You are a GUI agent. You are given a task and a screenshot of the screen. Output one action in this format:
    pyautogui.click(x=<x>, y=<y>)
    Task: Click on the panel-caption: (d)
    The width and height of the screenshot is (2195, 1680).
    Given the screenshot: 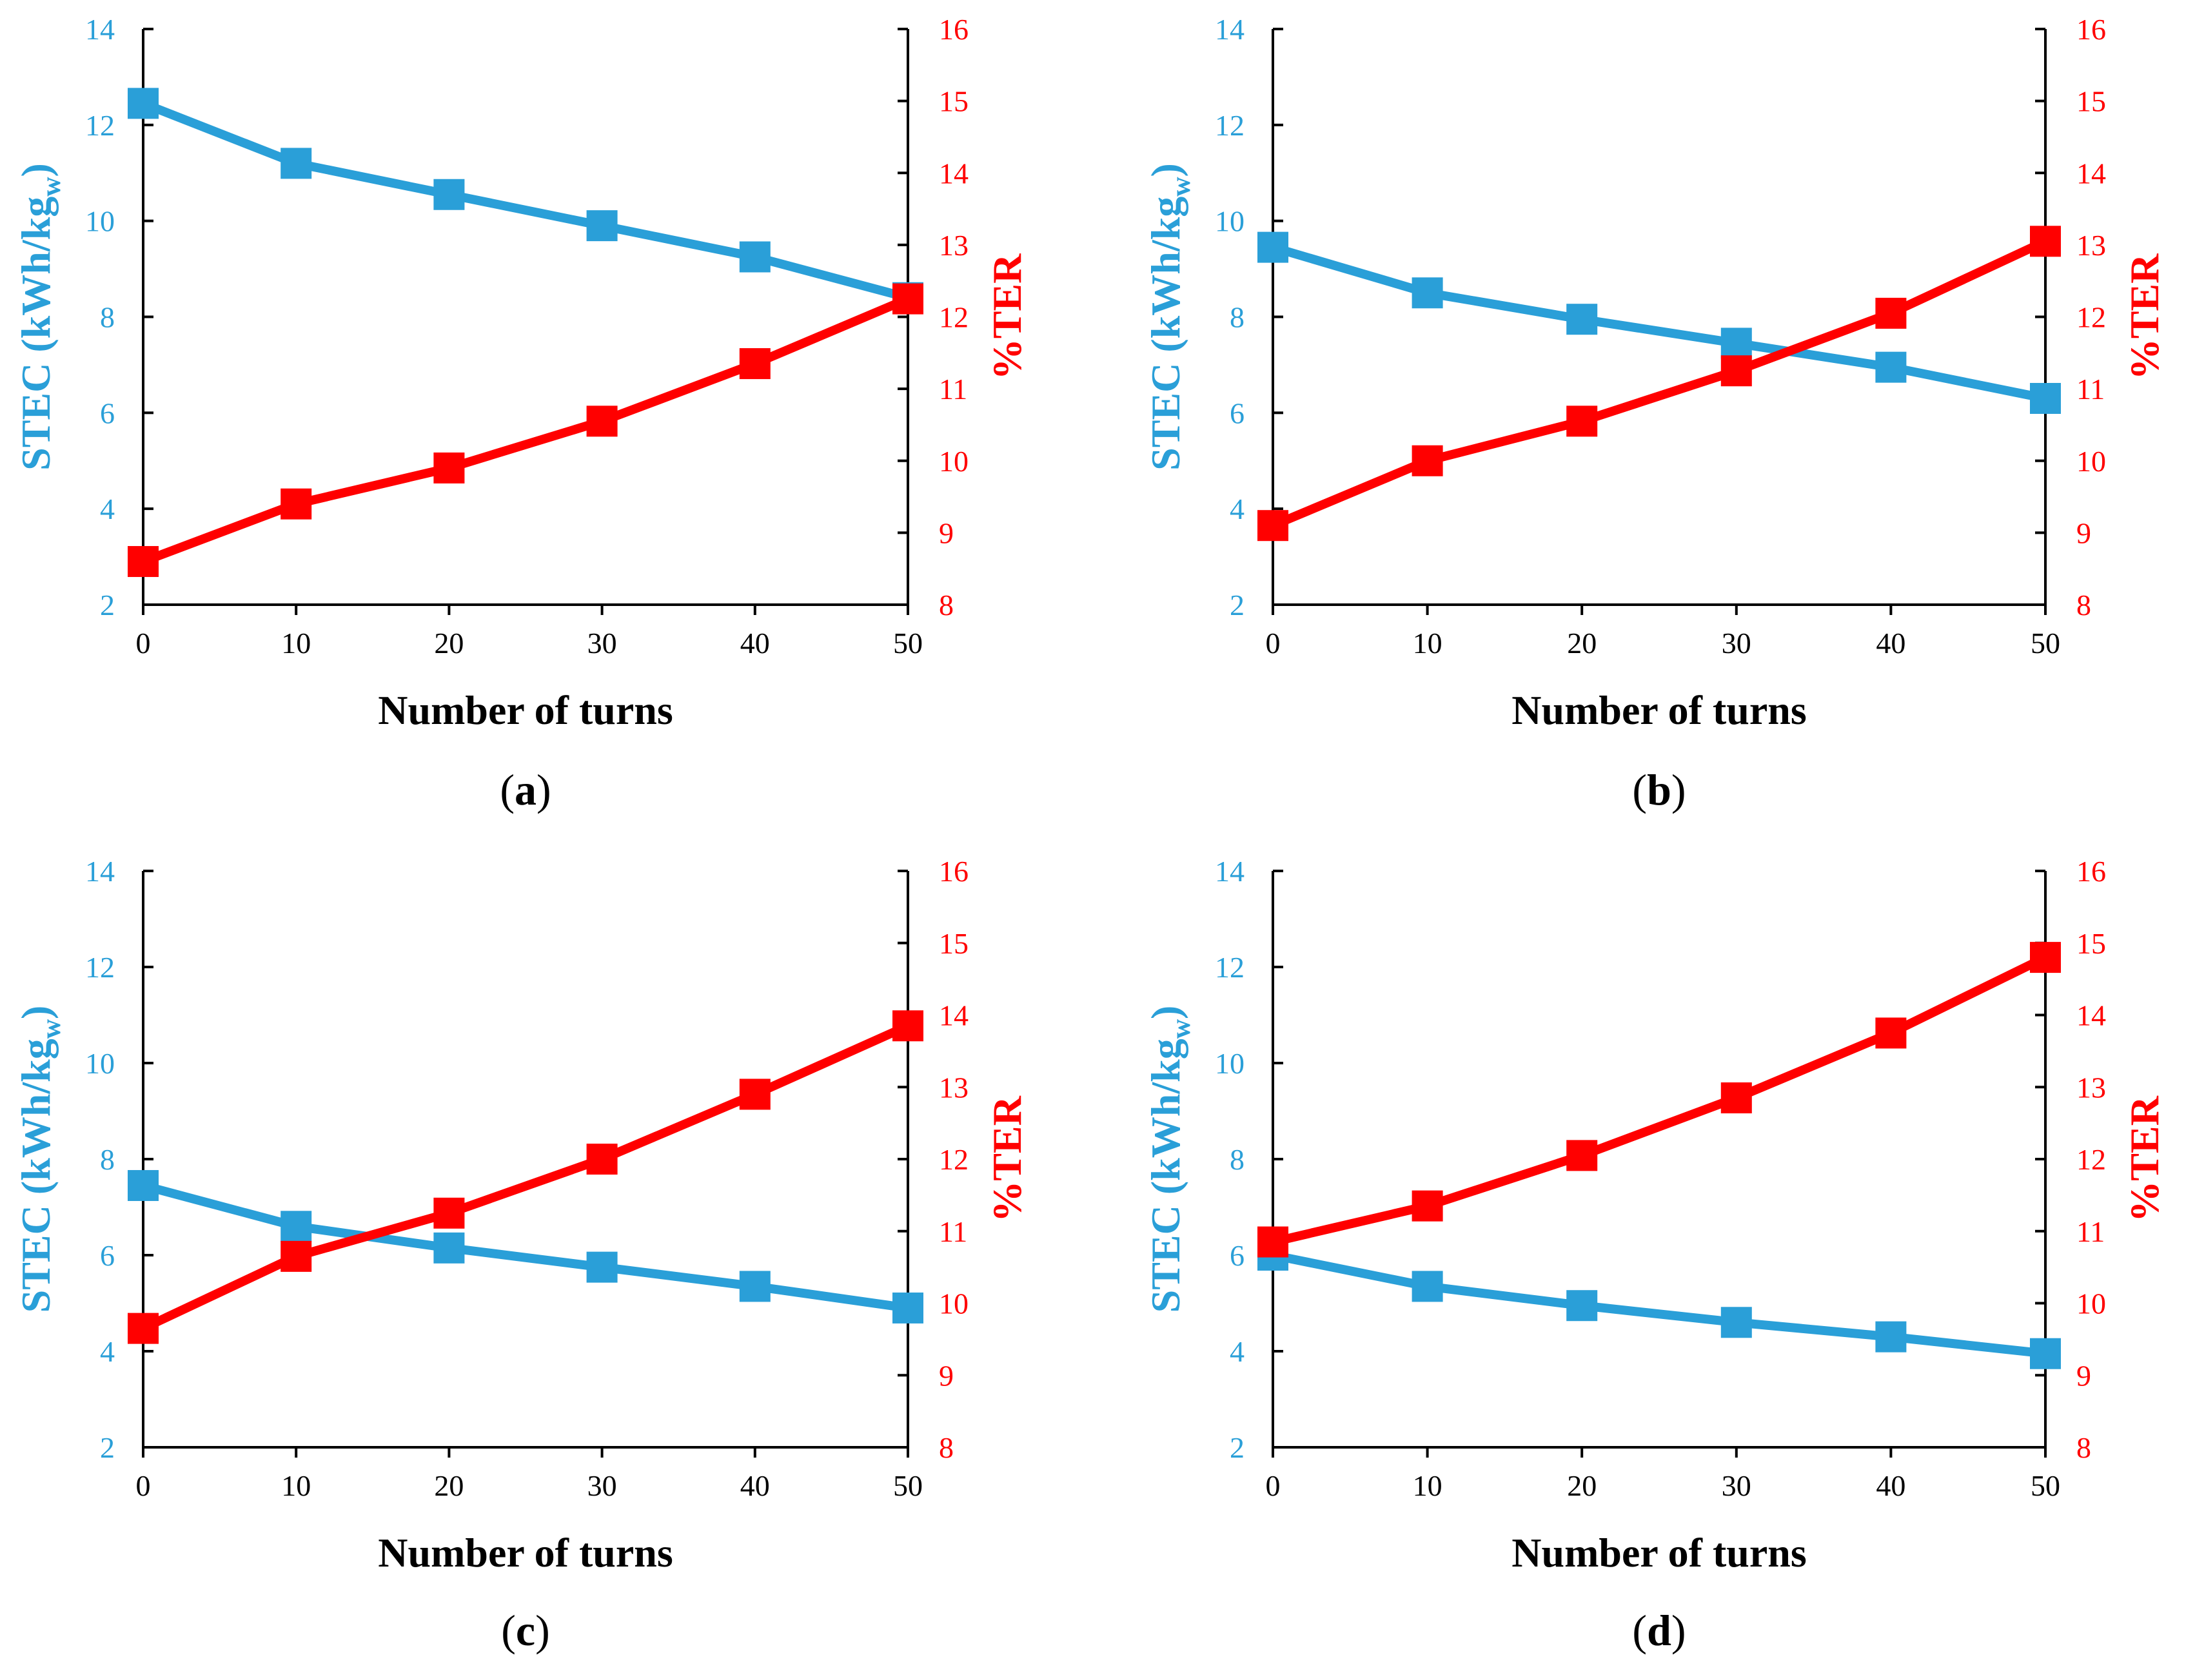 What is the action you would take?
    pyautogui.click(x=1659, y=1630)
    